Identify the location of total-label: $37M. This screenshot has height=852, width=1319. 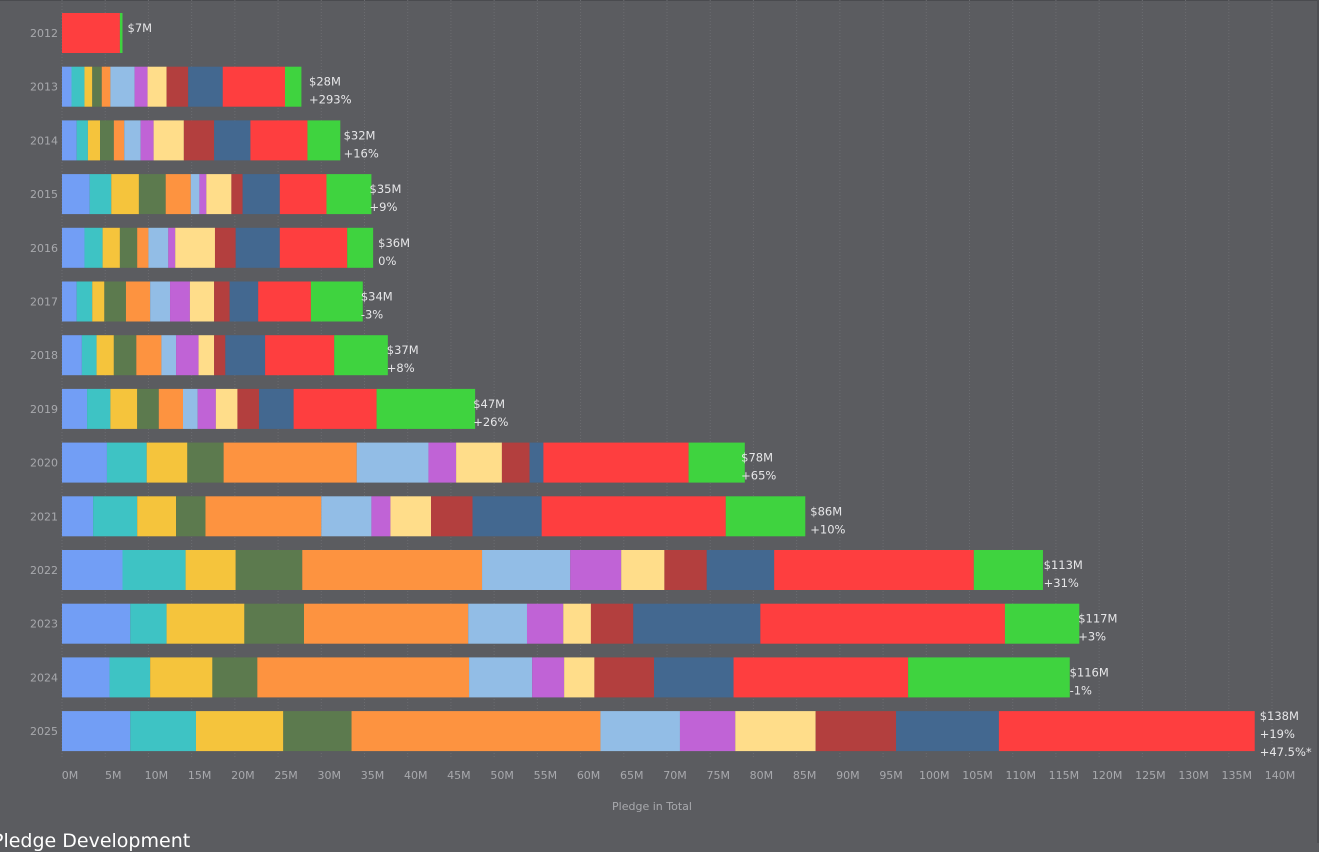
(403, 350).